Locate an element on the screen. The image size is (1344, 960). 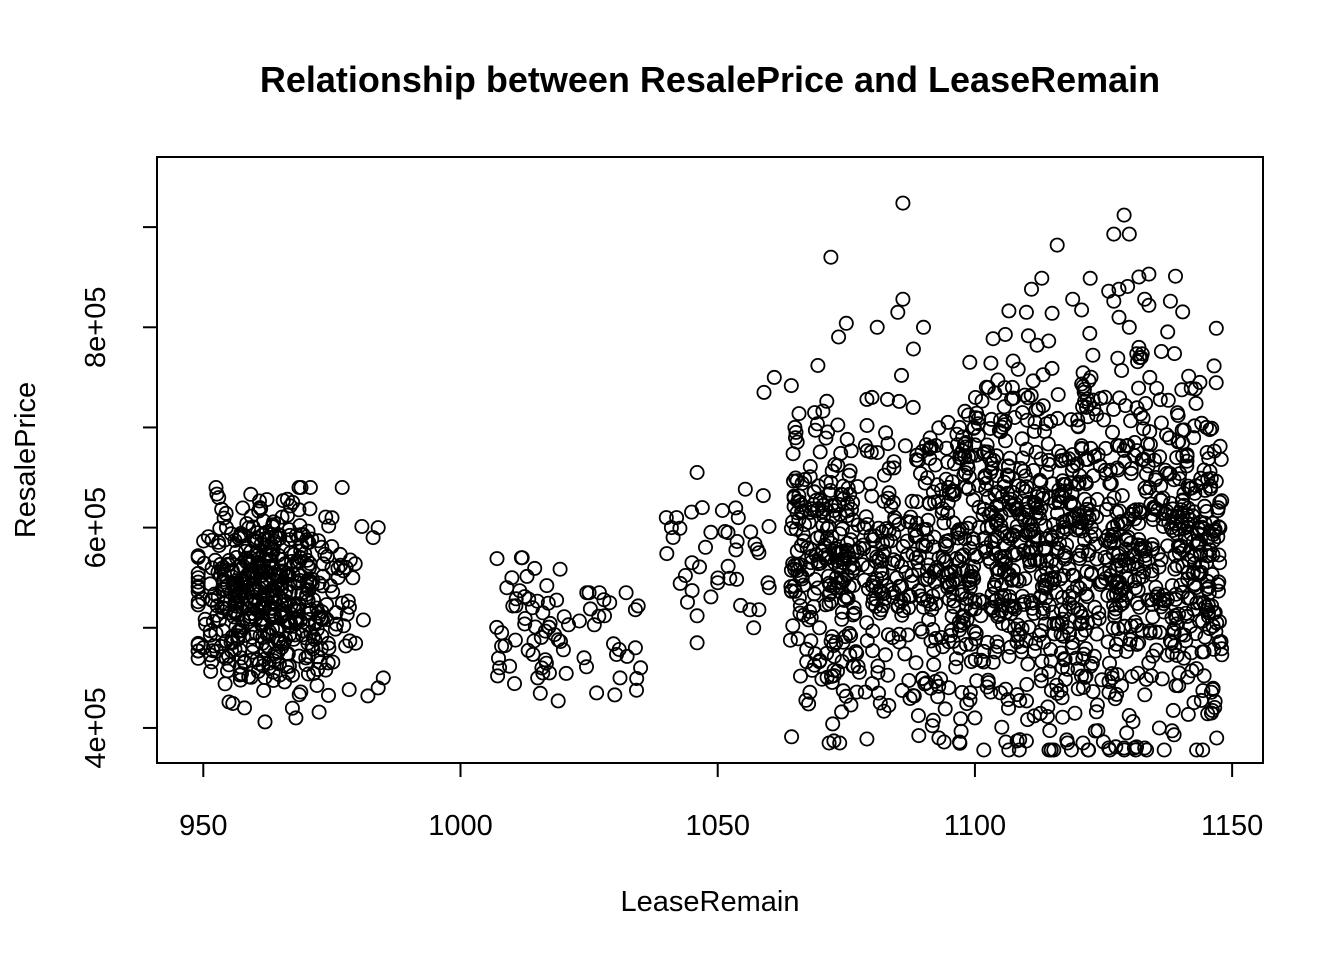
x-tick-label: 1050 is located at coordinates (717, 826).